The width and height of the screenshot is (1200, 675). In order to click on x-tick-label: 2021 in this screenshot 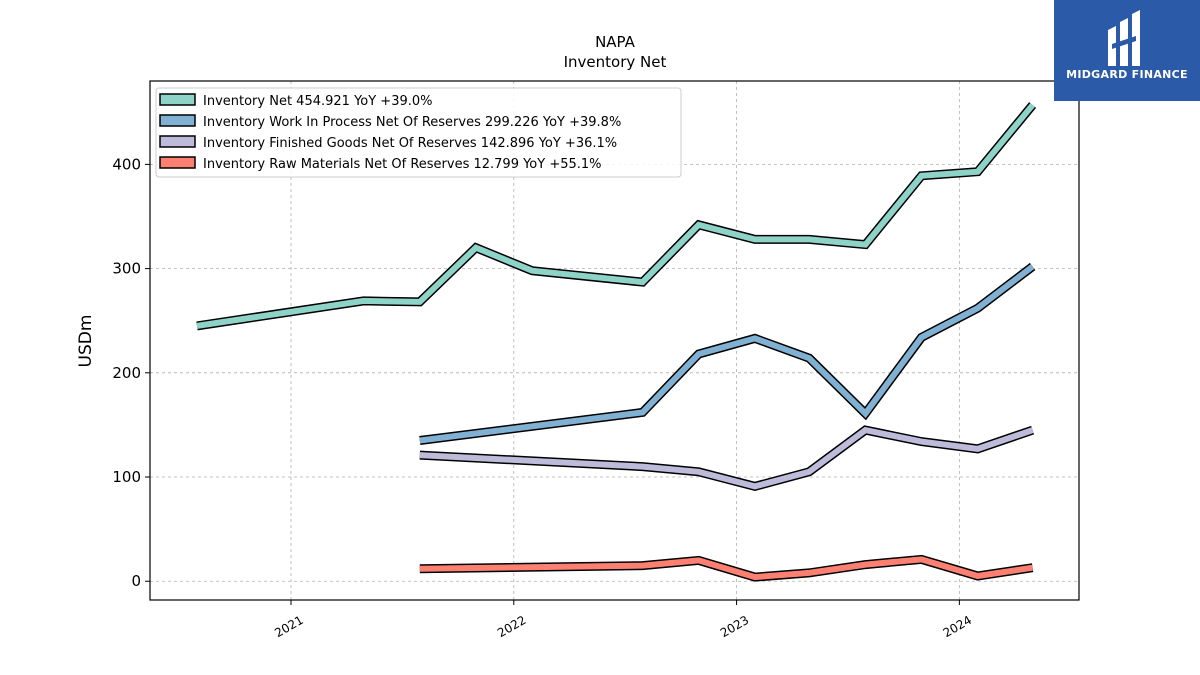, I will do `click(288, 626)`.